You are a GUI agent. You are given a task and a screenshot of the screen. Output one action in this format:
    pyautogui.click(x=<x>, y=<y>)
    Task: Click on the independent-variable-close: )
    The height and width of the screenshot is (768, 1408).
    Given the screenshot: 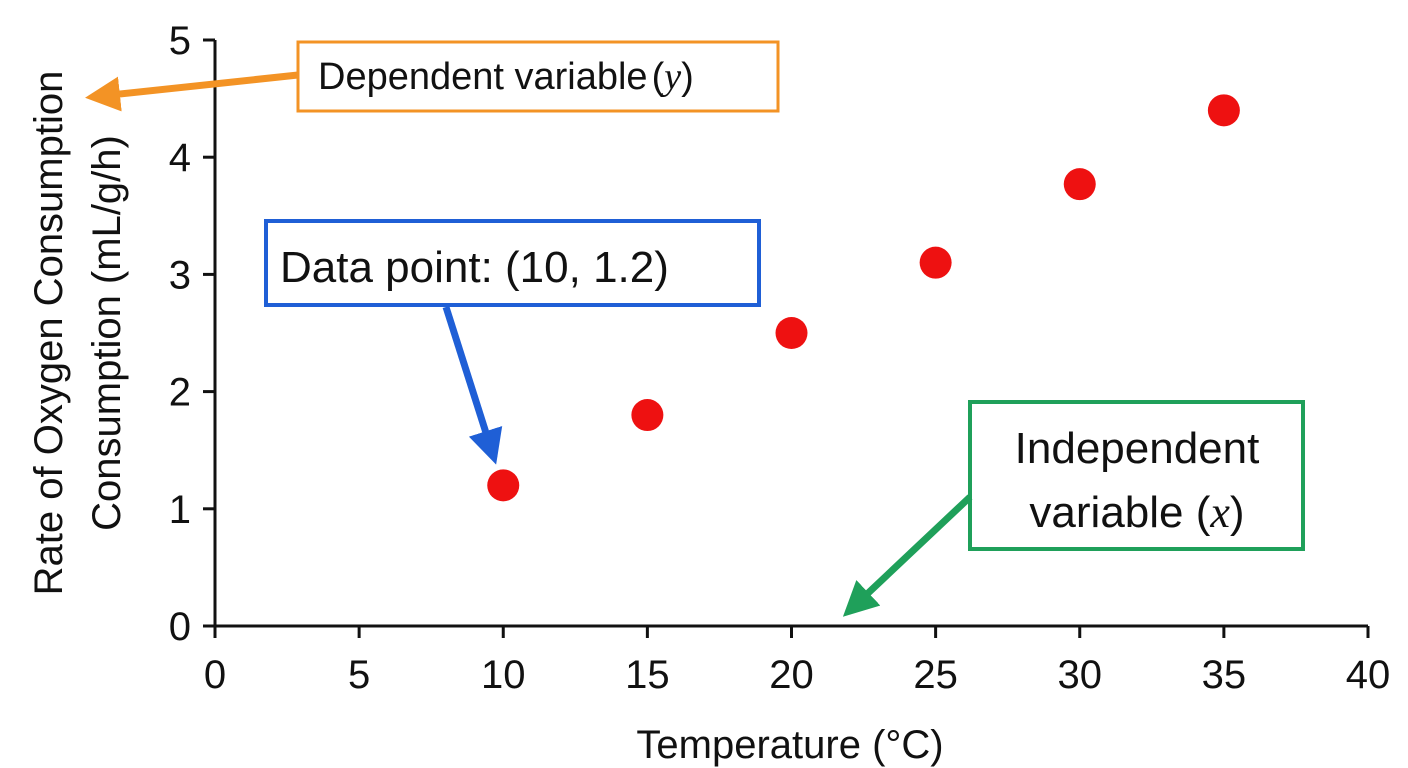 What is the action you would take?
    pyautogui.click(x=1237, y=512)
    